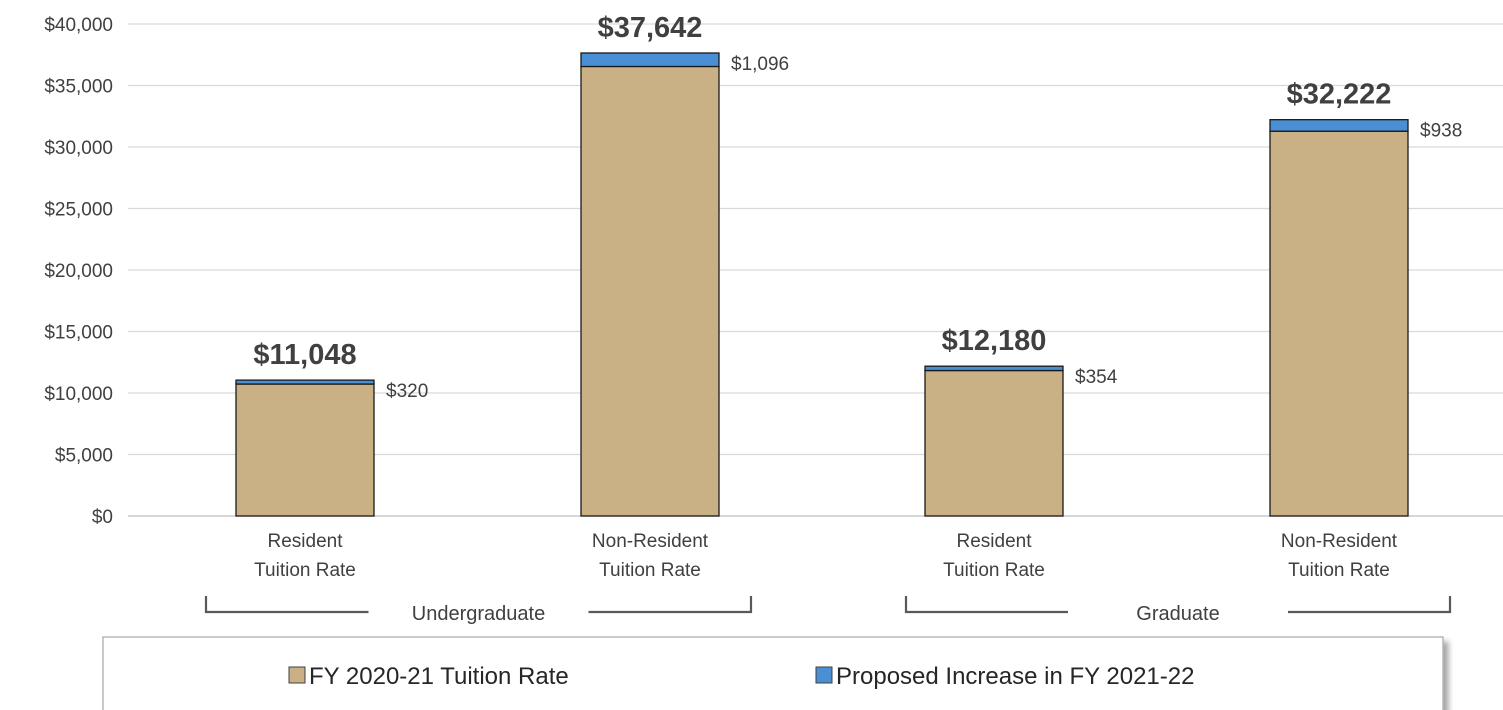 This screenshot has height=710, width=1503. Describe the element at coordinates (102, 517) in the screenshot. I see `y-tick-label: $0` at that location.